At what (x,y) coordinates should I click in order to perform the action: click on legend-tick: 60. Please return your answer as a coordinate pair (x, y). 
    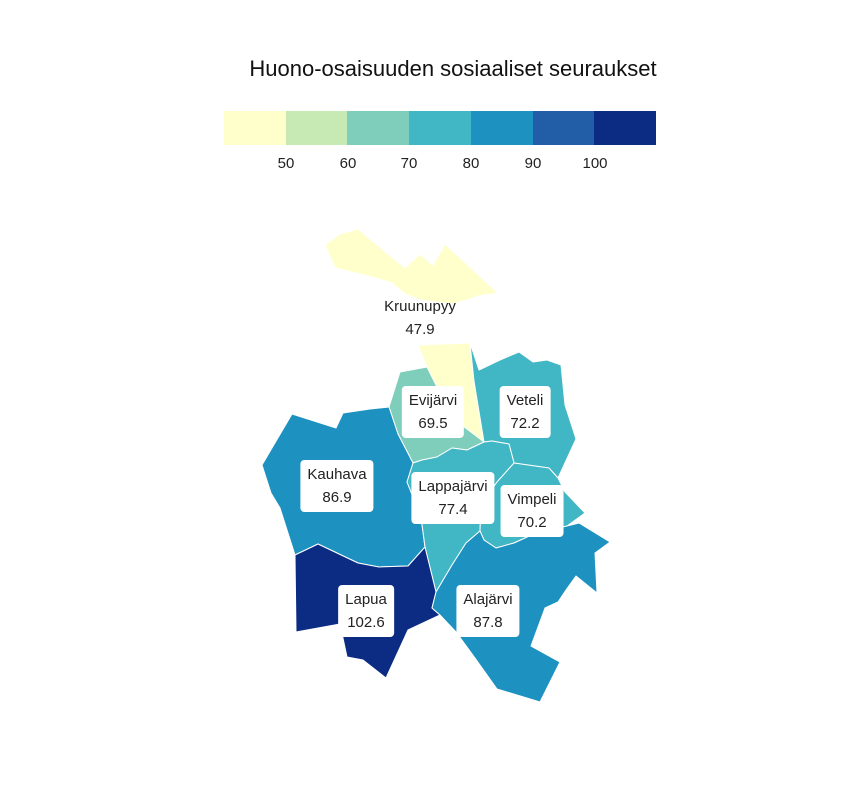
    Looking at the image, I should click on (348, 163).